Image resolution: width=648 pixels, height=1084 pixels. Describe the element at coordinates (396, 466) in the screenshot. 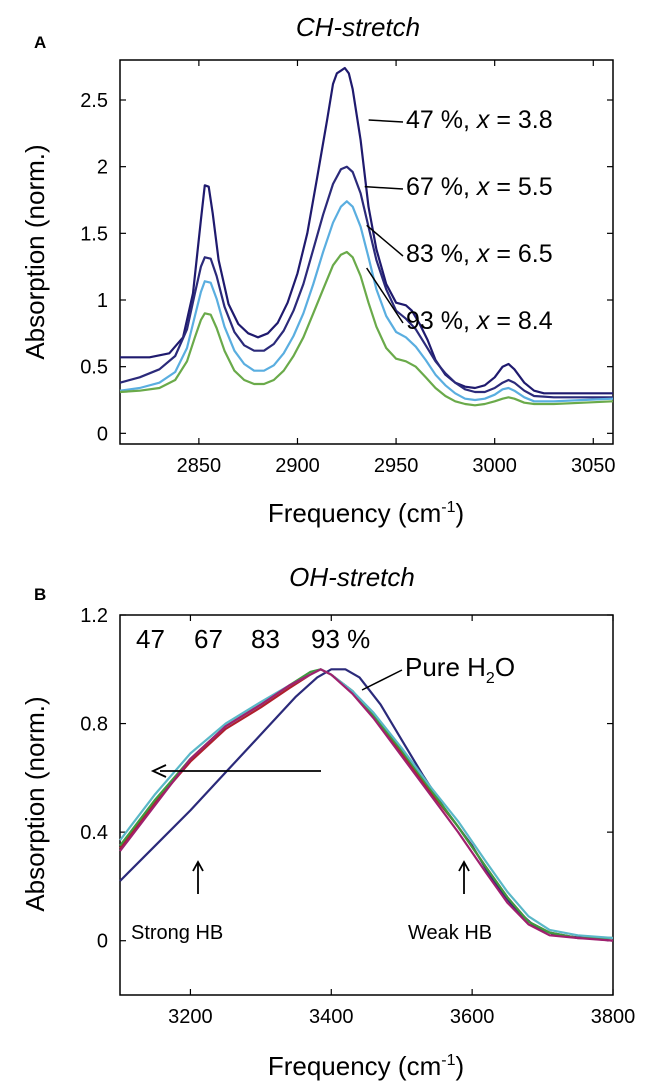

I see `x-tick-label: 2950` at that location.